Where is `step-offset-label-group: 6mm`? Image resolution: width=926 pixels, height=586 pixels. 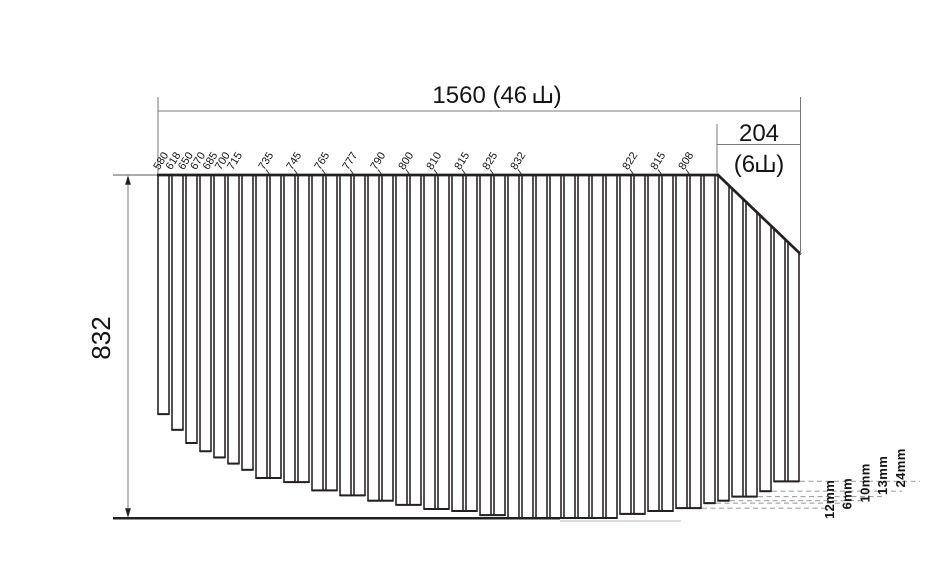
step-offset-label-group: 6mm is located at coordinates (847, 494).